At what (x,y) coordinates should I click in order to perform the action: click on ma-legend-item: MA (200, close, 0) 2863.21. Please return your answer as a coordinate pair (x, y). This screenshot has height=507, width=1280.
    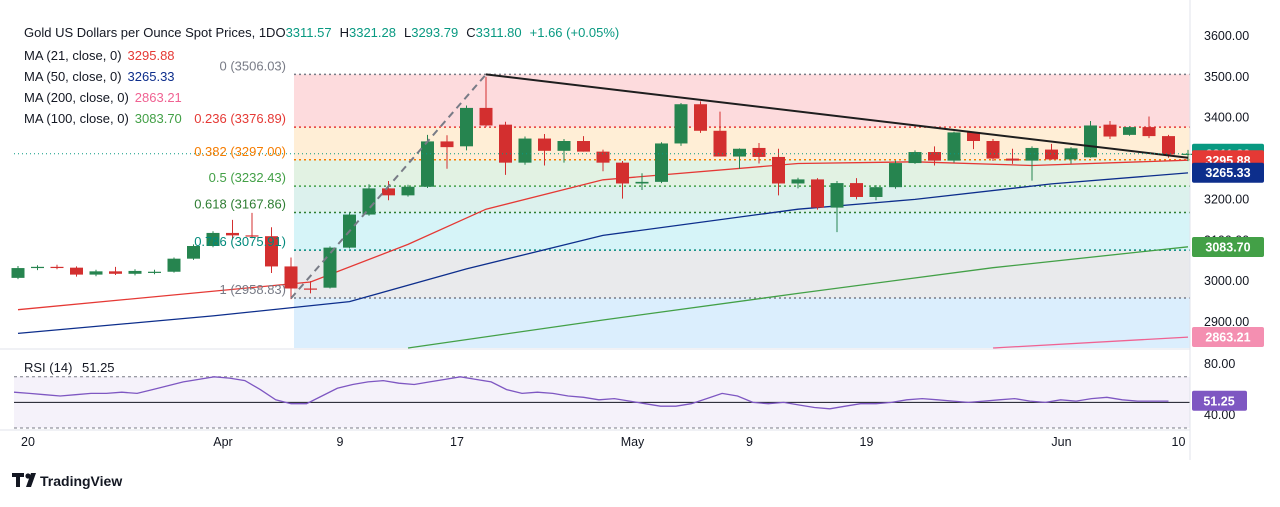
    Looking at the image, I should click on (103, 97).